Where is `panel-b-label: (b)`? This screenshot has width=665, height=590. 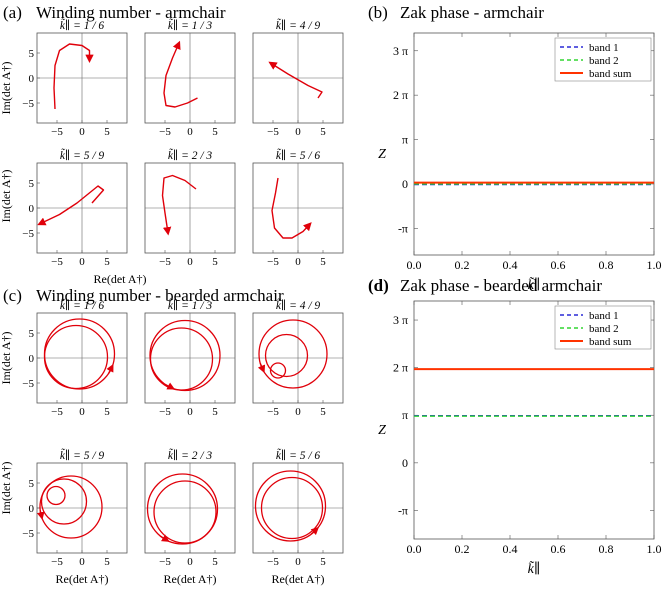 panel-b-label: (b) is located at coordinates (378, 12).